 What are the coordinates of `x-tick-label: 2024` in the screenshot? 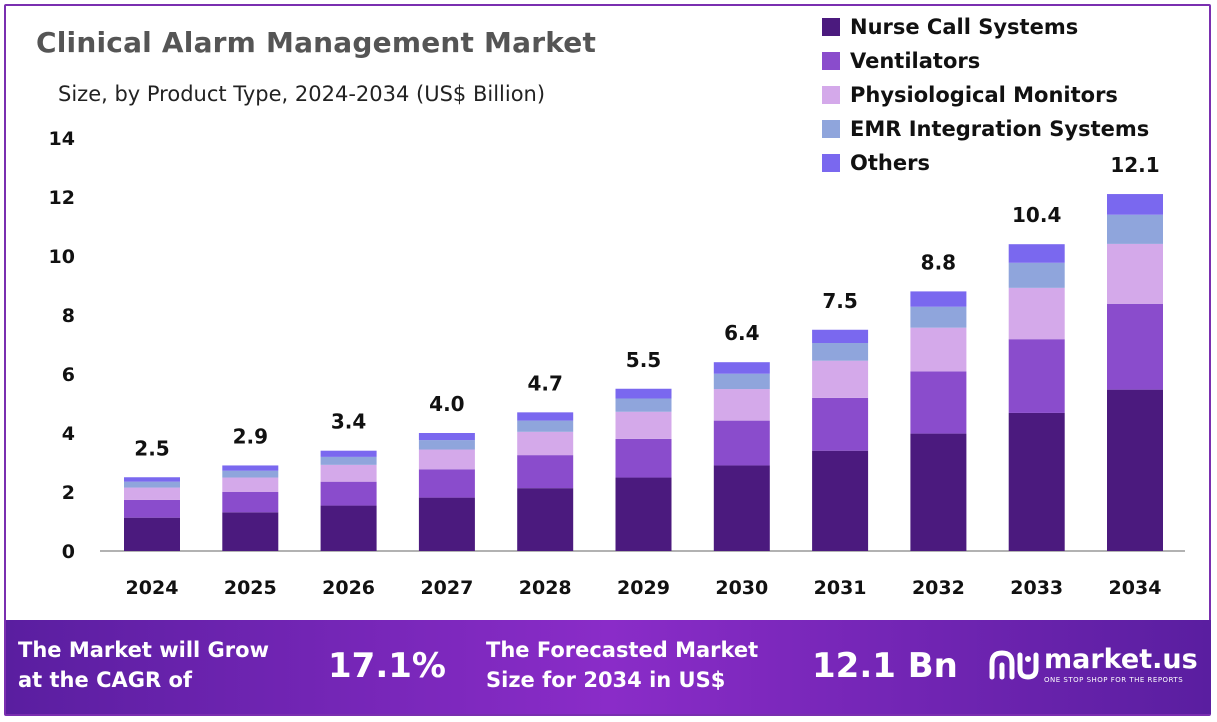 It's located at (152, 588).